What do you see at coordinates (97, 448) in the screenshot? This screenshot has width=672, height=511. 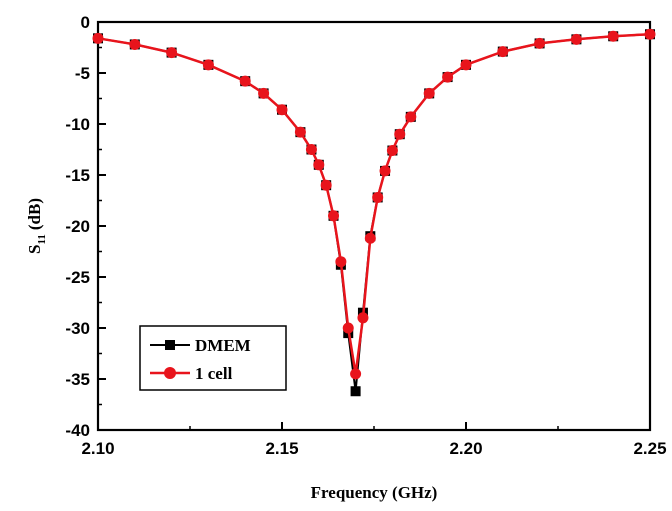 I see `x-tick-label: 2.10` at bounding box center [97, 448].